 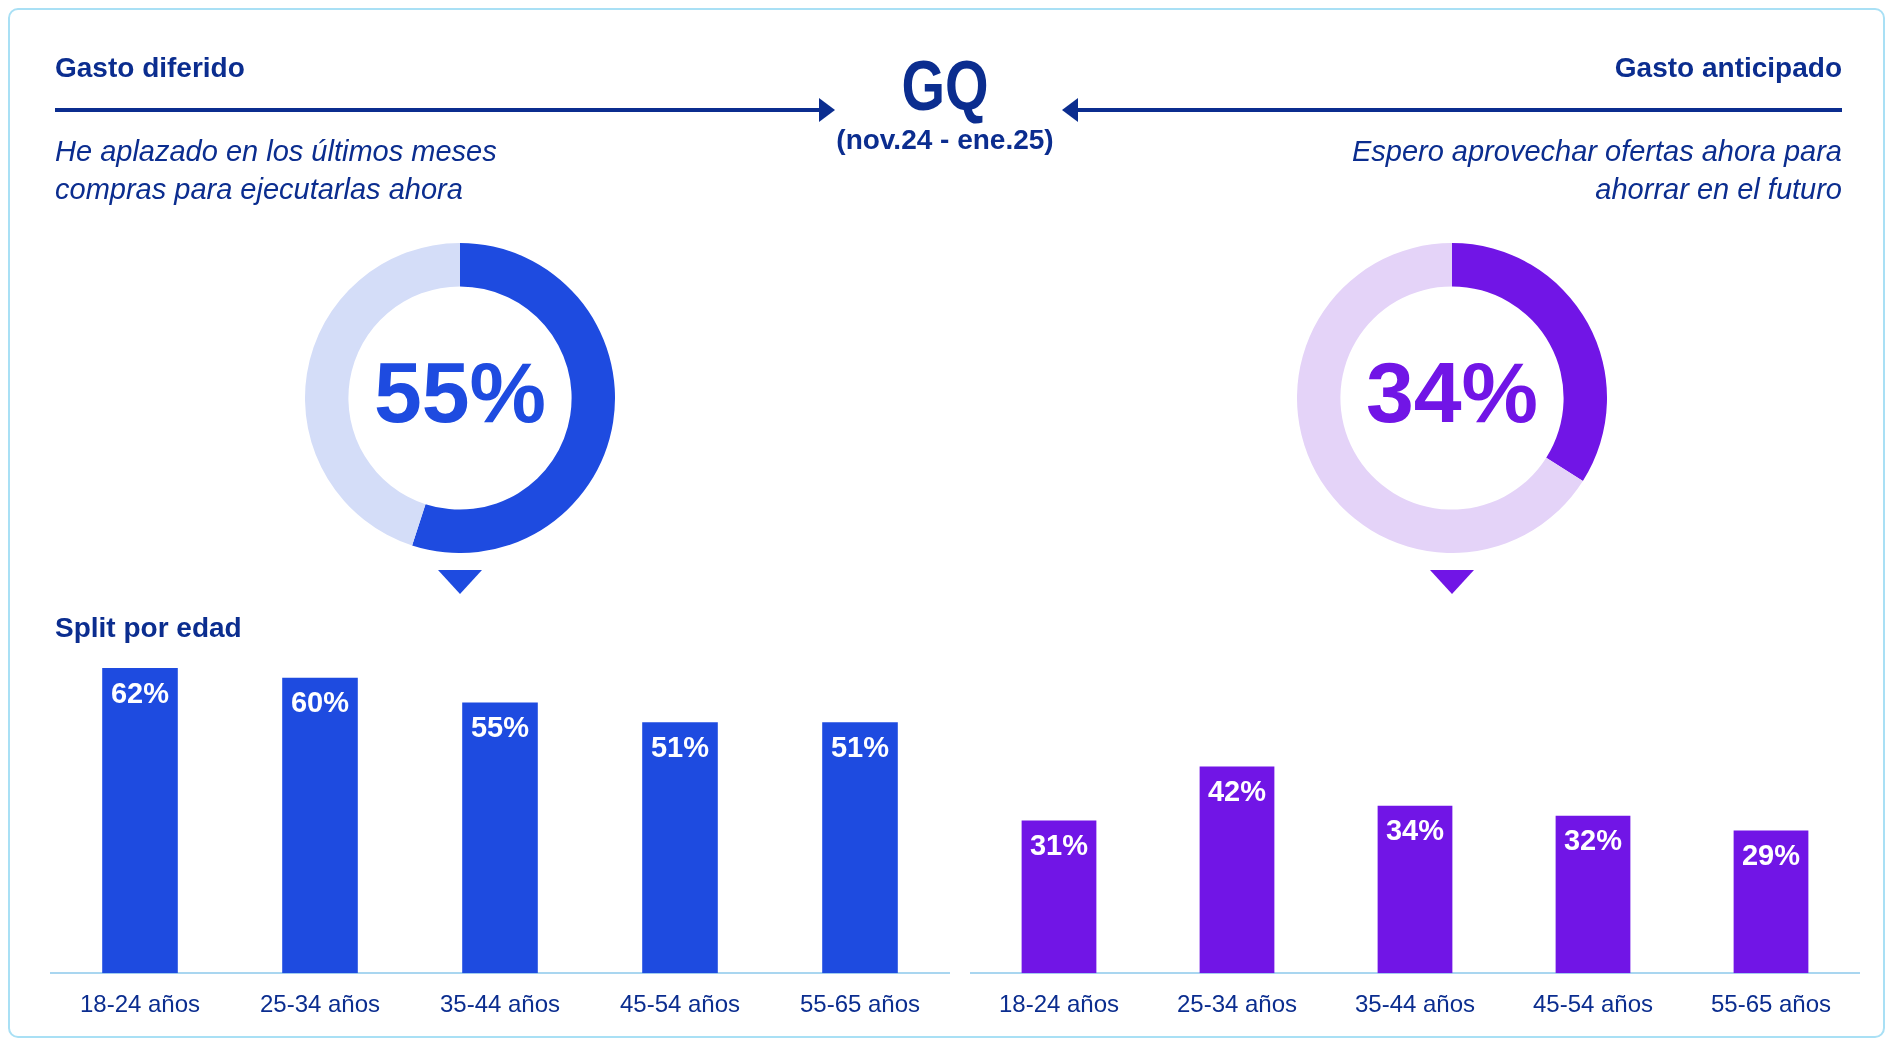 I want to click on data-label: 31%, so click(x=1059, y=845).